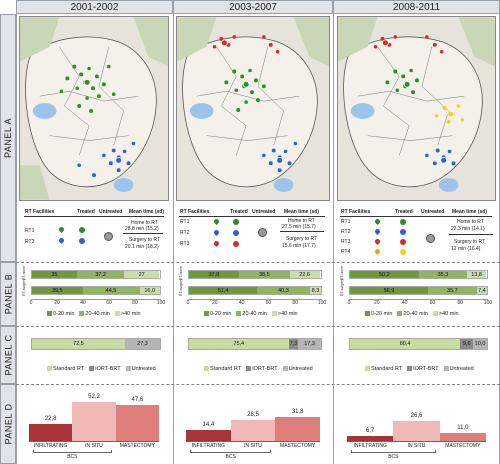 The width and height of the screenshot is (500, 464). I want to click on legend-text: IORT-BRT, so click(426, 369).